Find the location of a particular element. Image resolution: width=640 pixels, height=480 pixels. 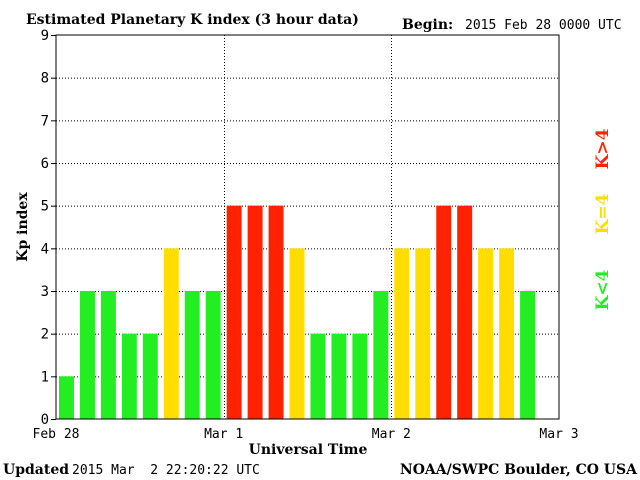

begin-value: 2015 Feb 28 0000 UTC is located at coordinates (543, 25).